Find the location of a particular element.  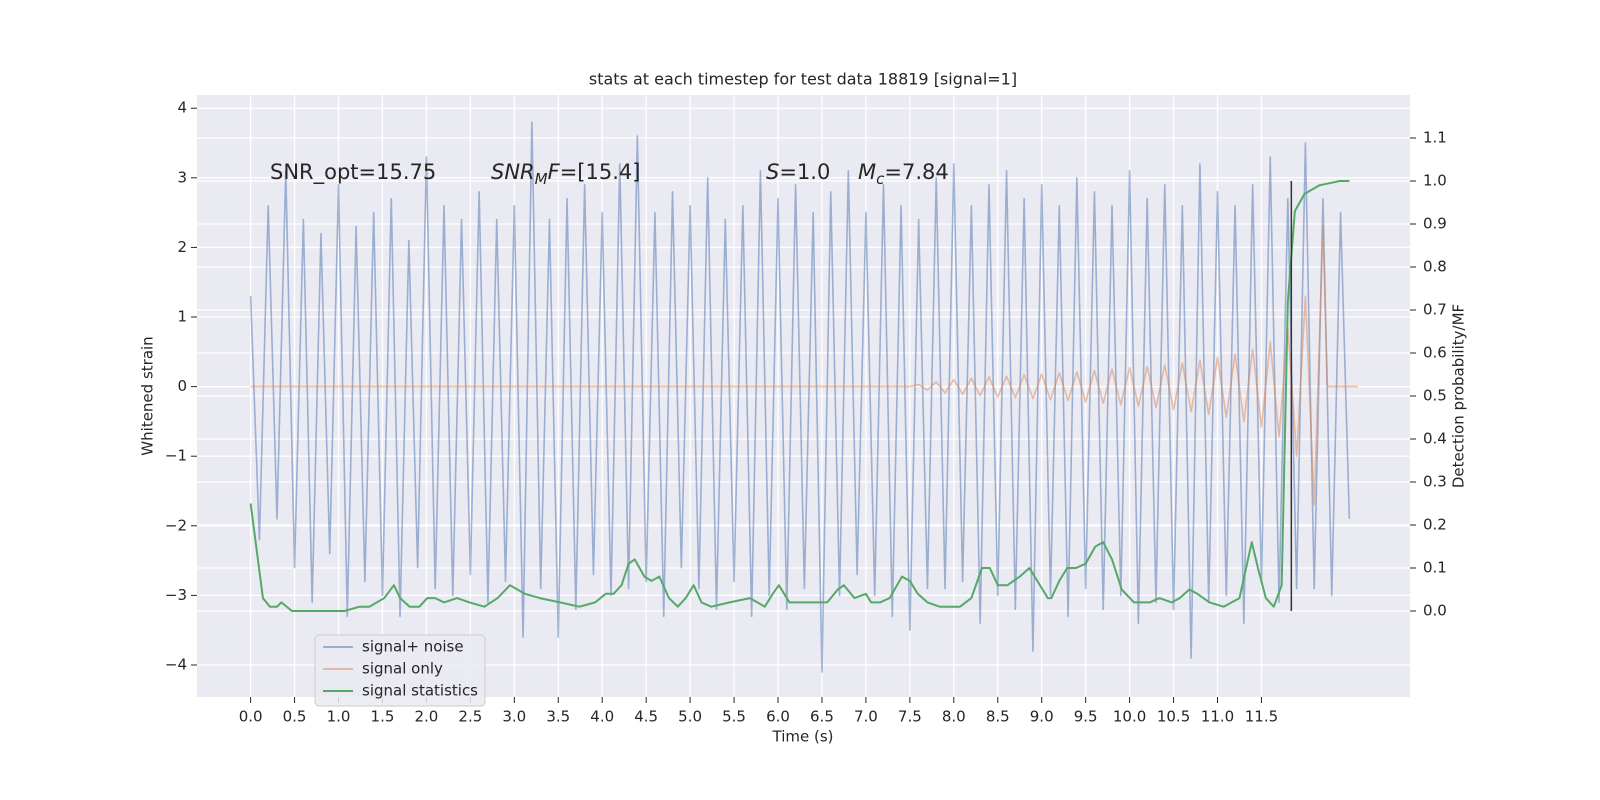

x-tick-label: 10.5 is located at coordinates (1173, 717).